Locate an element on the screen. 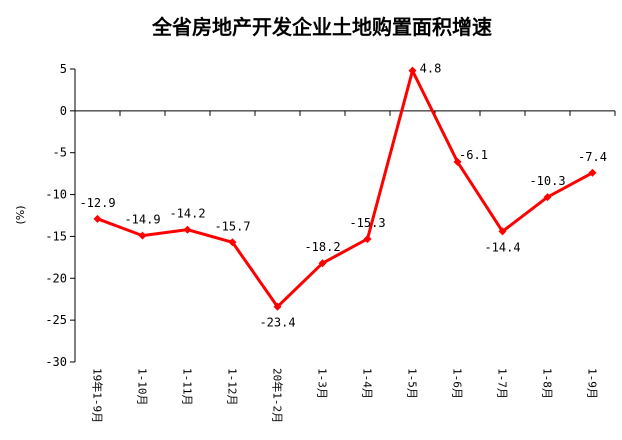 The image size is (622, 440). data-label: -12.9 is located at coordinates (97, 203).